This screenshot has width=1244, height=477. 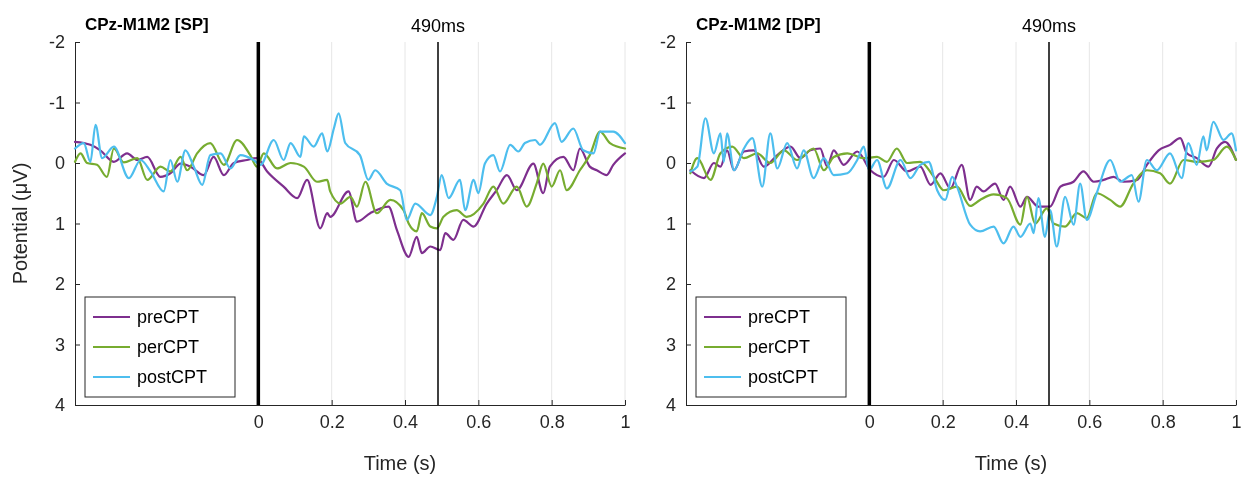 What do you see at coordinates (147, 24) in the screenshot?
I see `chart-title: CPz-M1M2 [SP]` at bounding box center [147, 24].